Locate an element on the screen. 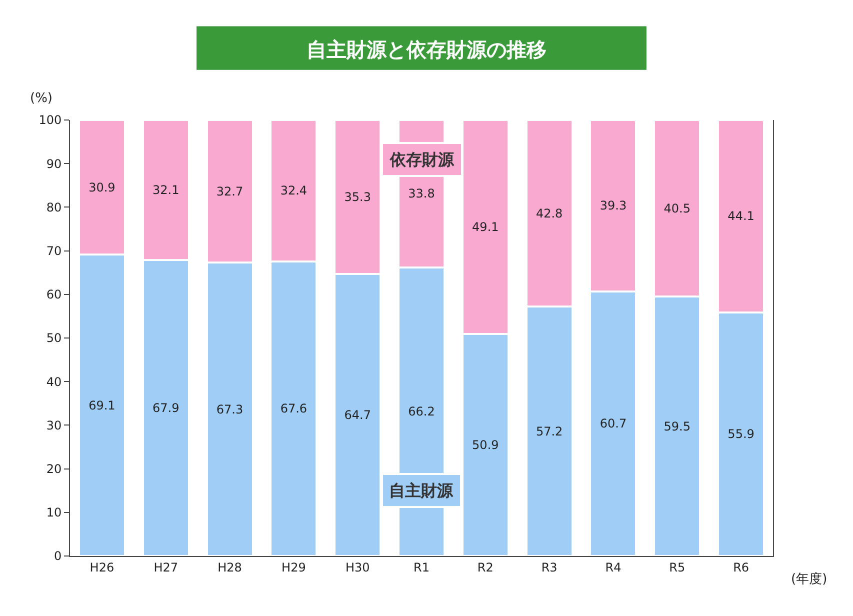  data-label: 55.9 is located at coordinates (741, 434).